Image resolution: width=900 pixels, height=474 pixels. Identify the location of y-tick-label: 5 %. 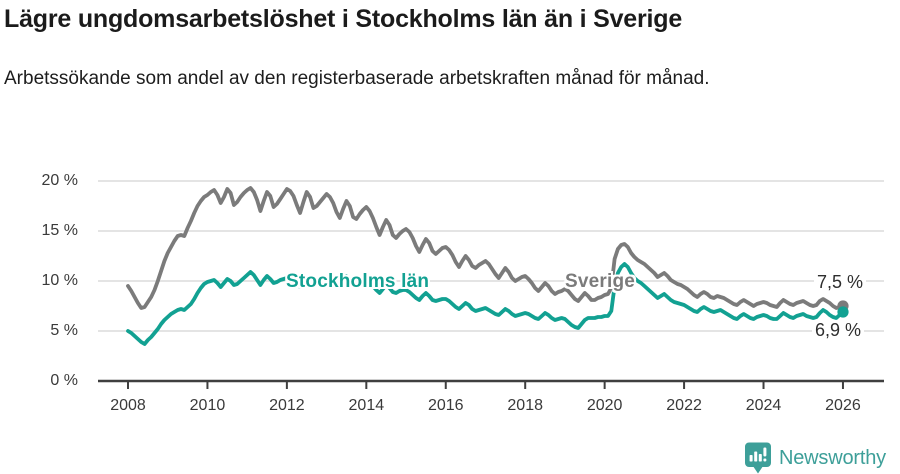
(64, 330).